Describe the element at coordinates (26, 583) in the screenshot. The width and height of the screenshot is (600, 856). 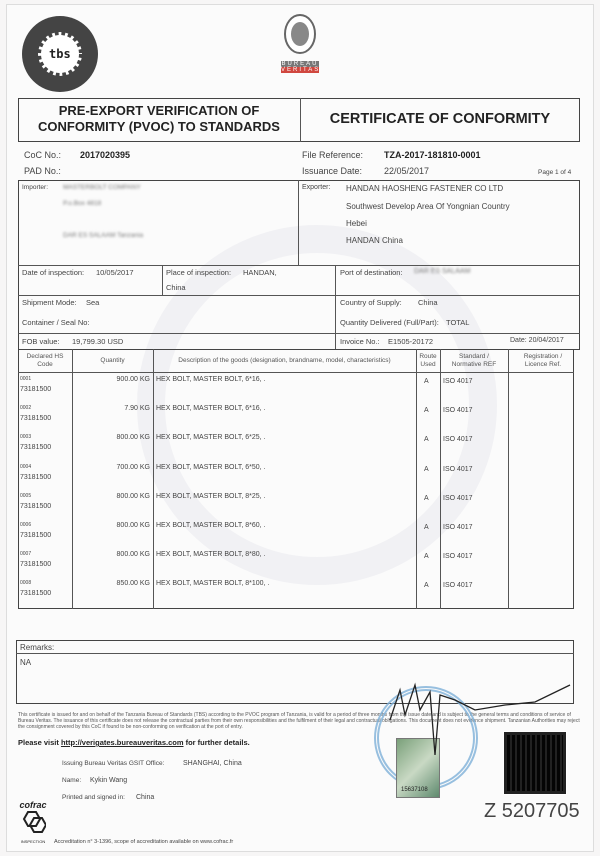
I see `row-item-number: 0008` at that location.